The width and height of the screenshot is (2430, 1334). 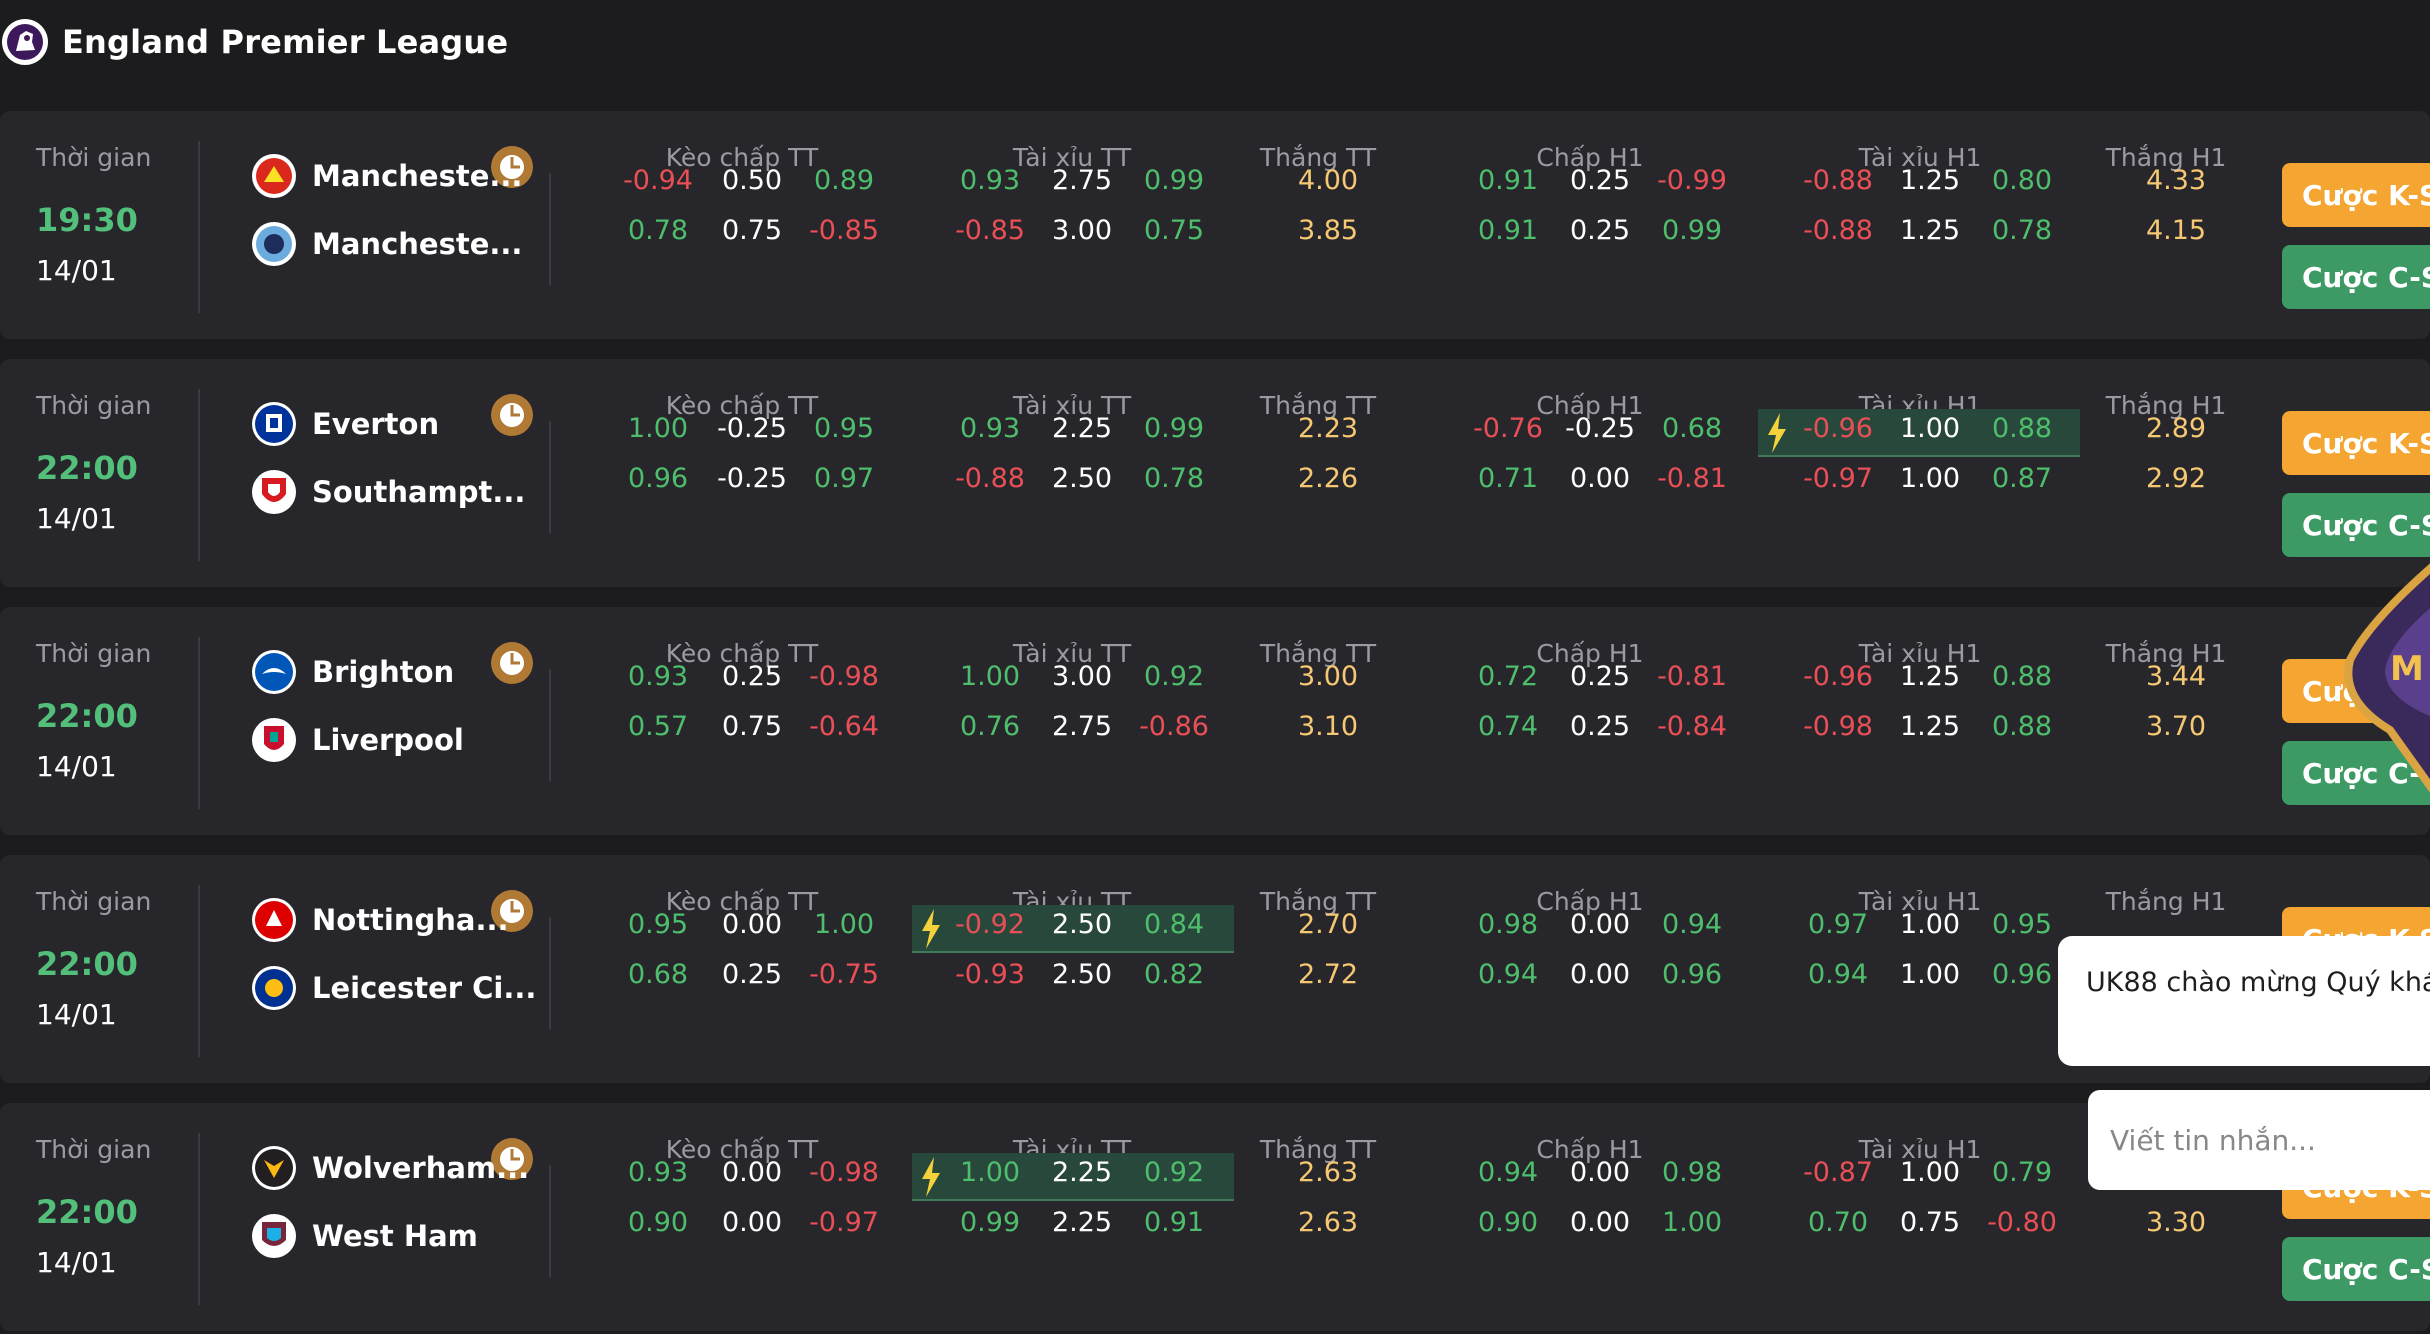 What do you see at coordinates (1508, 478) in the screenshot?
I see `odds-hc-h1: 0.71` at bounding box center [1508, 478].